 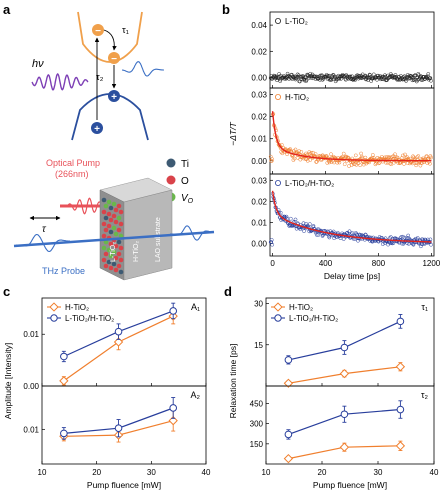 I want to click on electron-upper, so click(x=98, y=30).